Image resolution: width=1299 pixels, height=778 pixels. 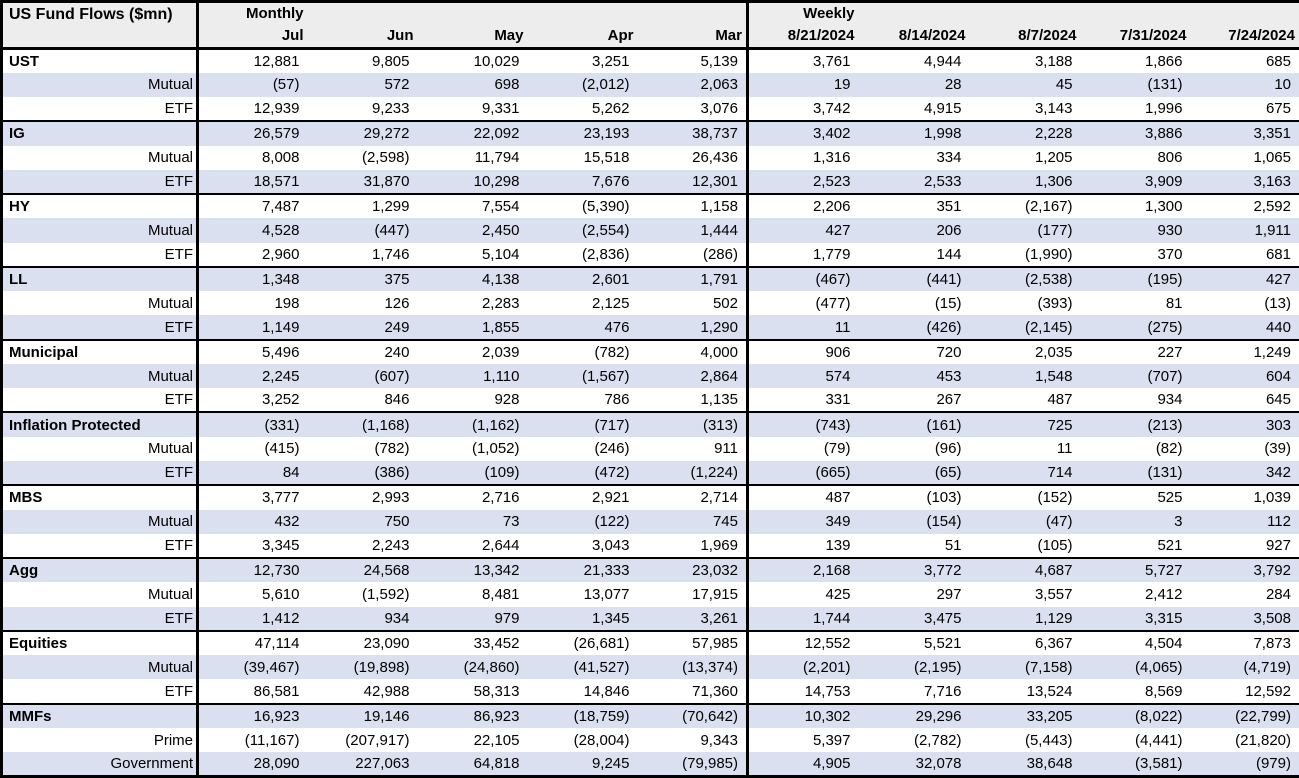 What do you see at coordinates (802, 206) in the screenshot?
I see `value-cell: 2,206` at bounding box center [802, 206].